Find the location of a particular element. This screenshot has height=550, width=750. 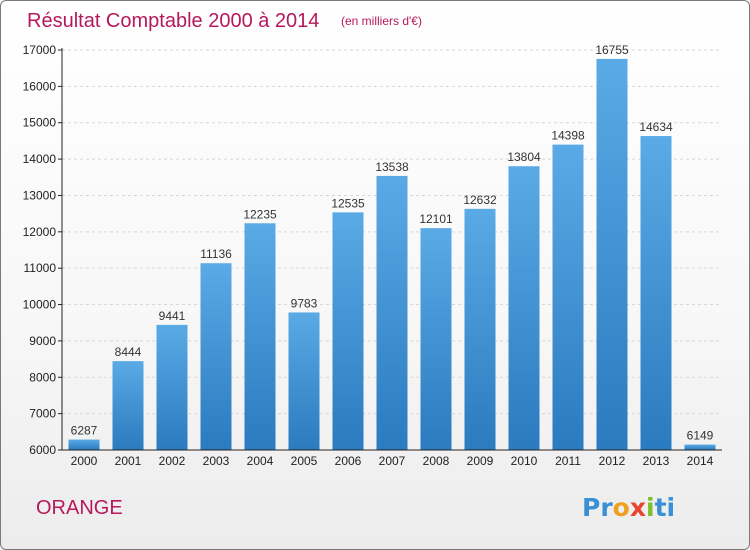

logo-letter-6: t is located at coordinates (661, 507).